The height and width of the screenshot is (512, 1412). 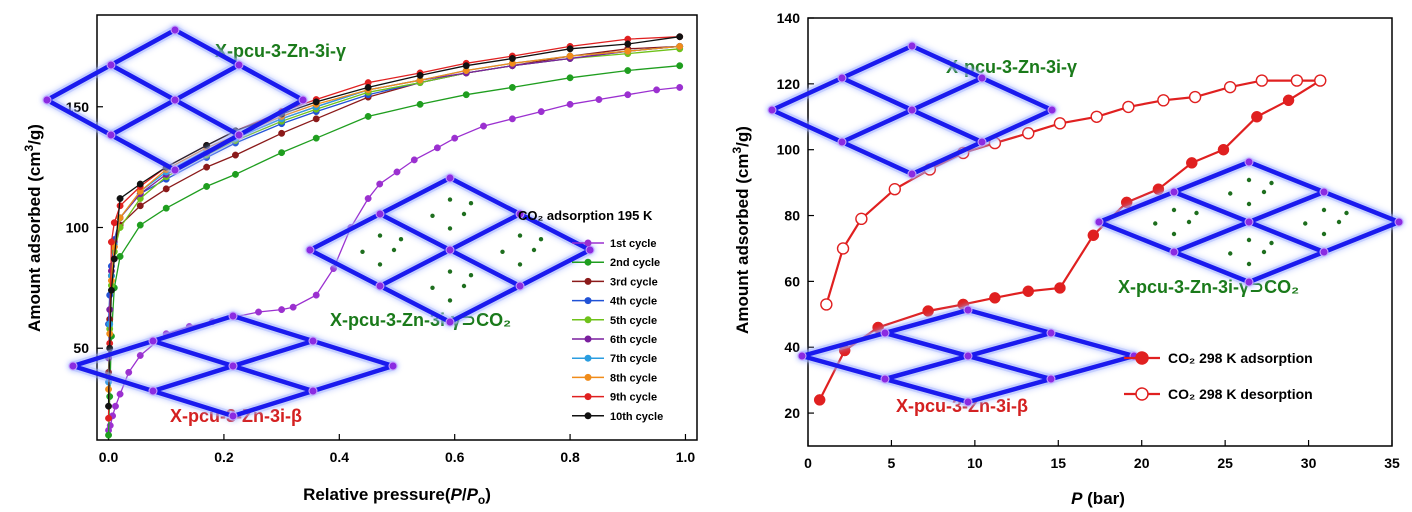 What do you see at coordinates (633, 244) in the screenshot?
I see `legend-label: 1st cycle` at bounding box center [633, 244].